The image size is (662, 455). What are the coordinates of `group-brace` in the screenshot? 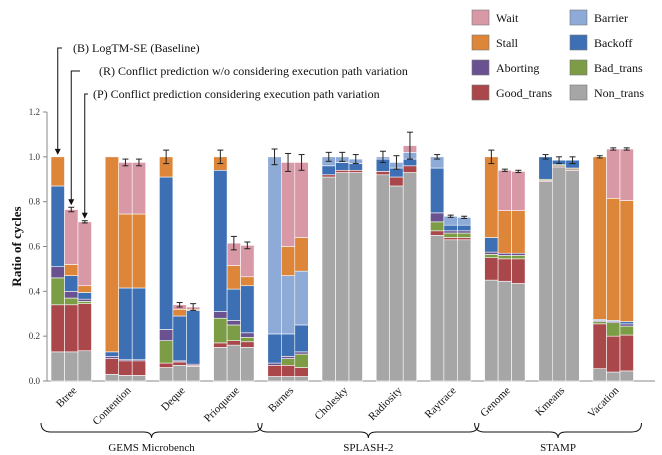 It's located at (368, 430).